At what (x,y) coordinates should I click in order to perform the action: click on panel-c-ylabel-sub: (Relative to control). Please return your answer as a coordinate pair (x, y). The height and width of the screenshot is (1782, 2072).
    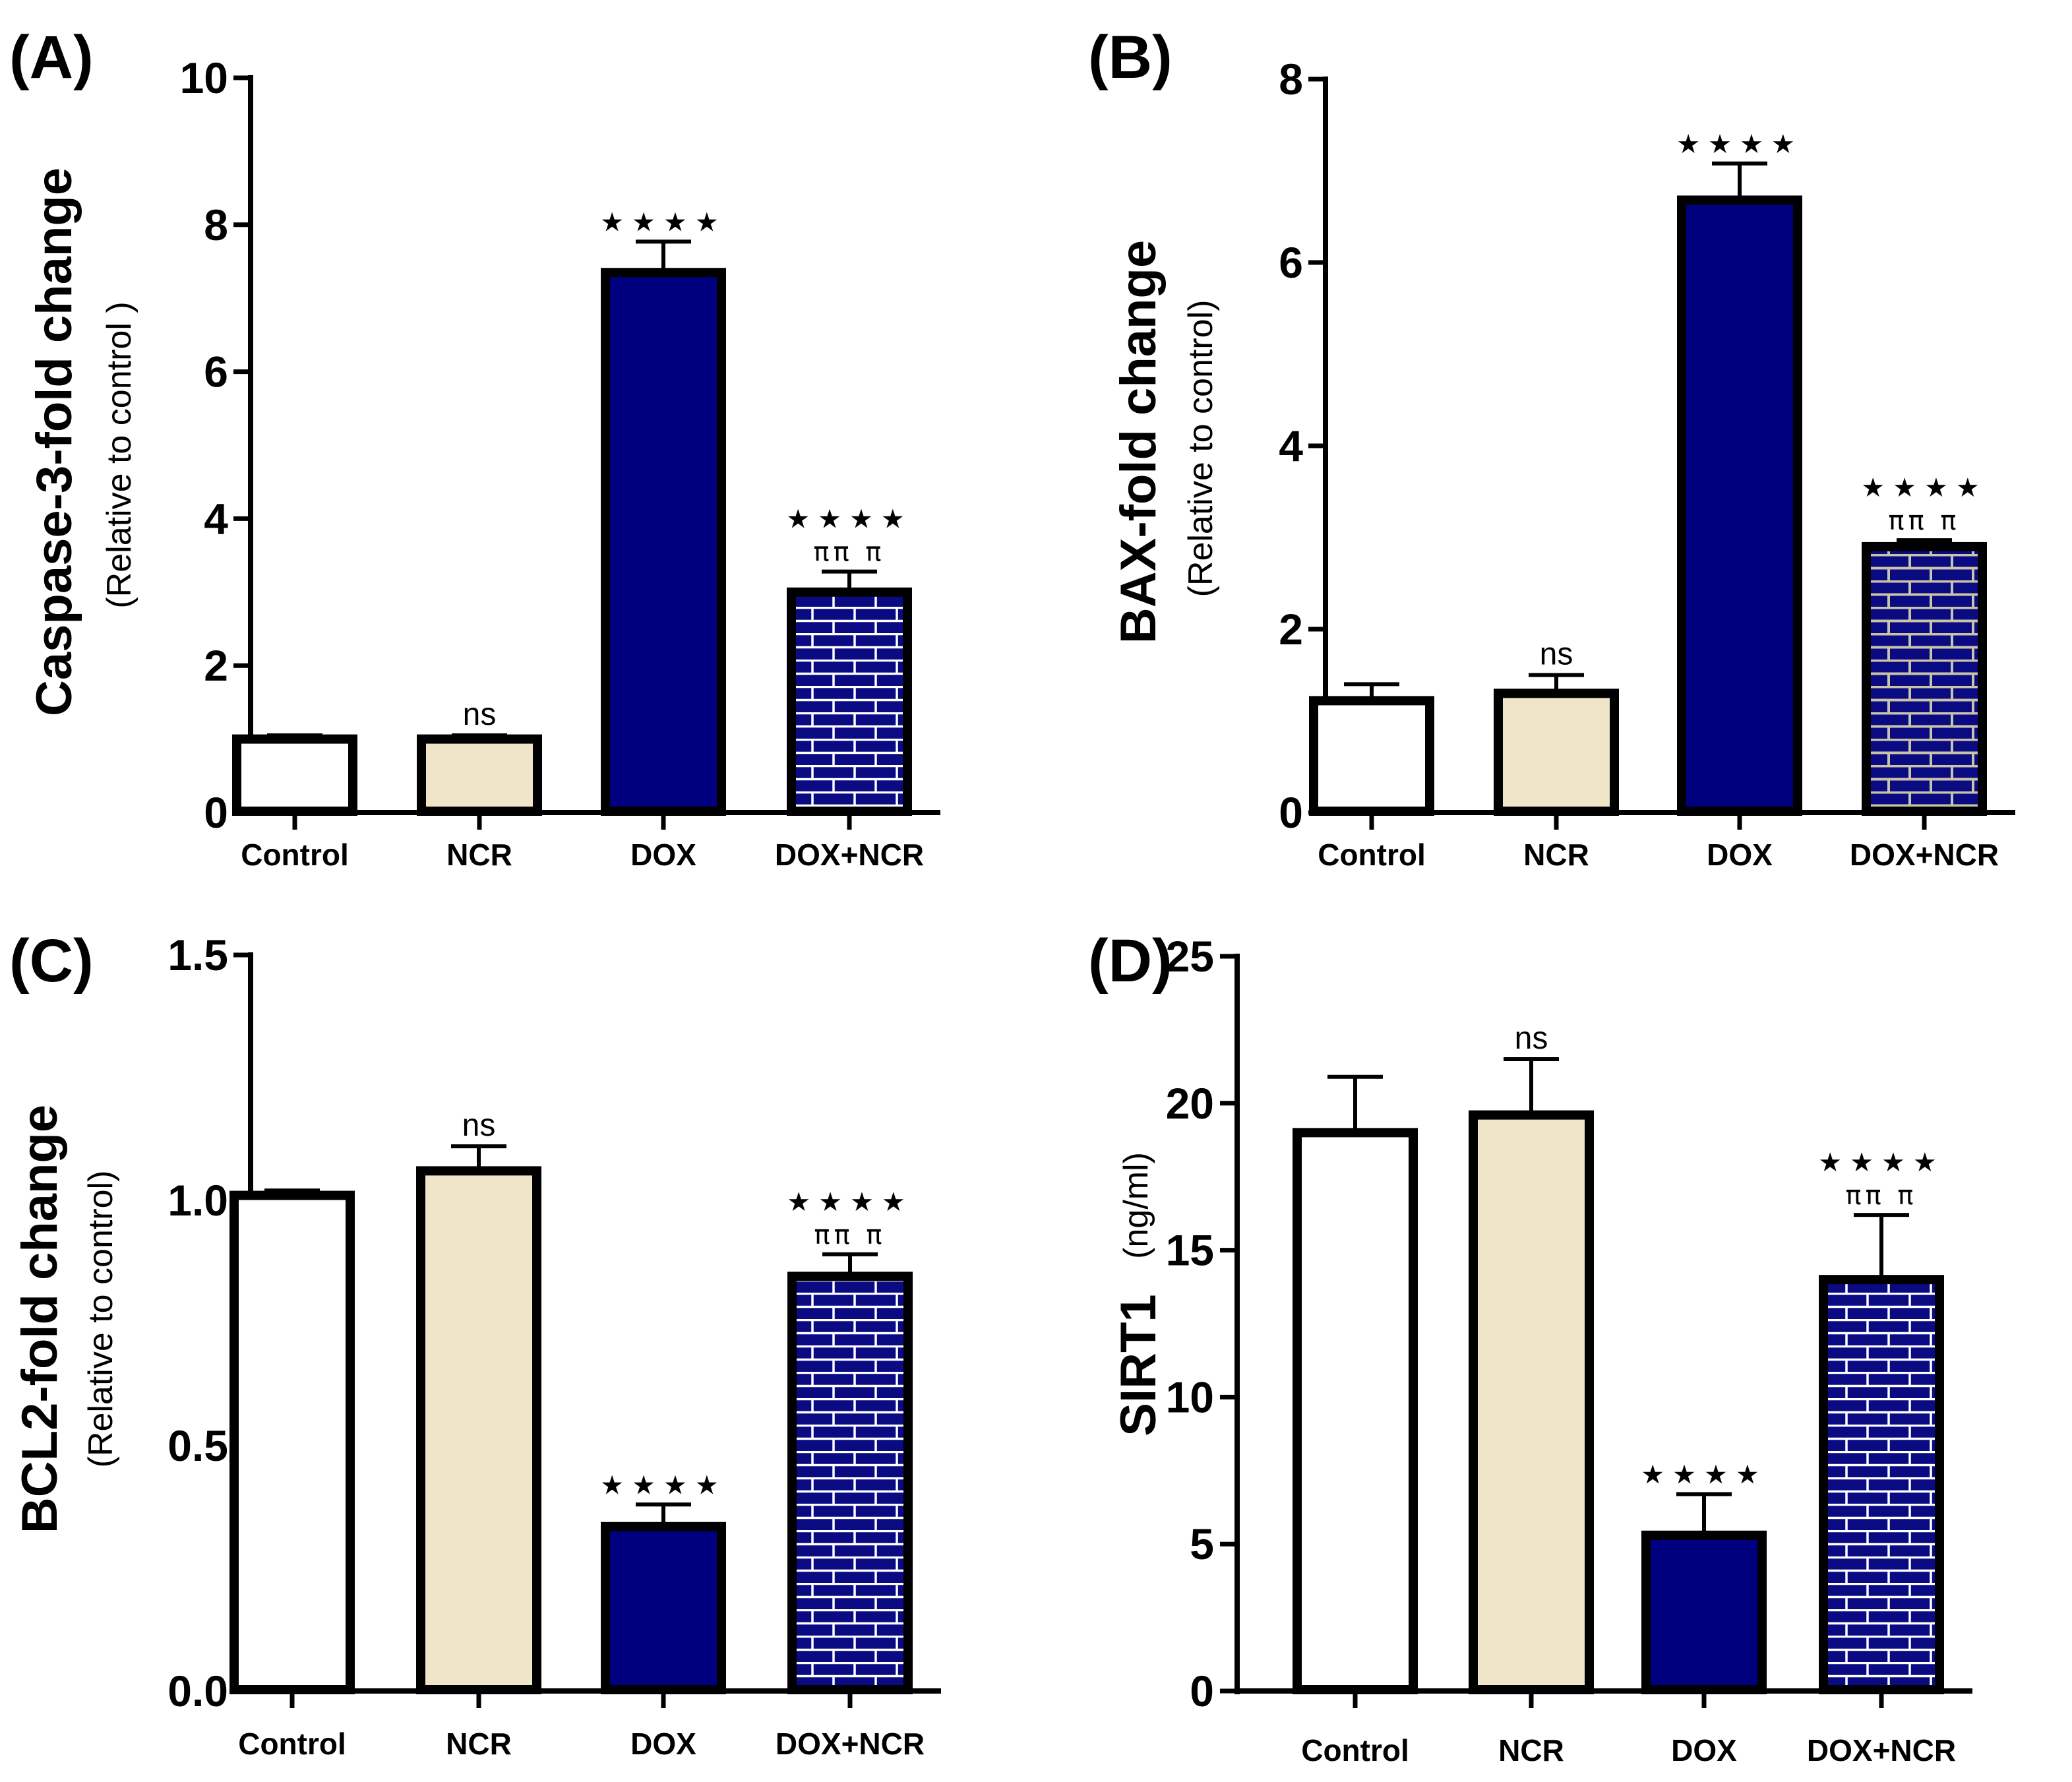
    Looking at the image, I should click on (101, 1319).